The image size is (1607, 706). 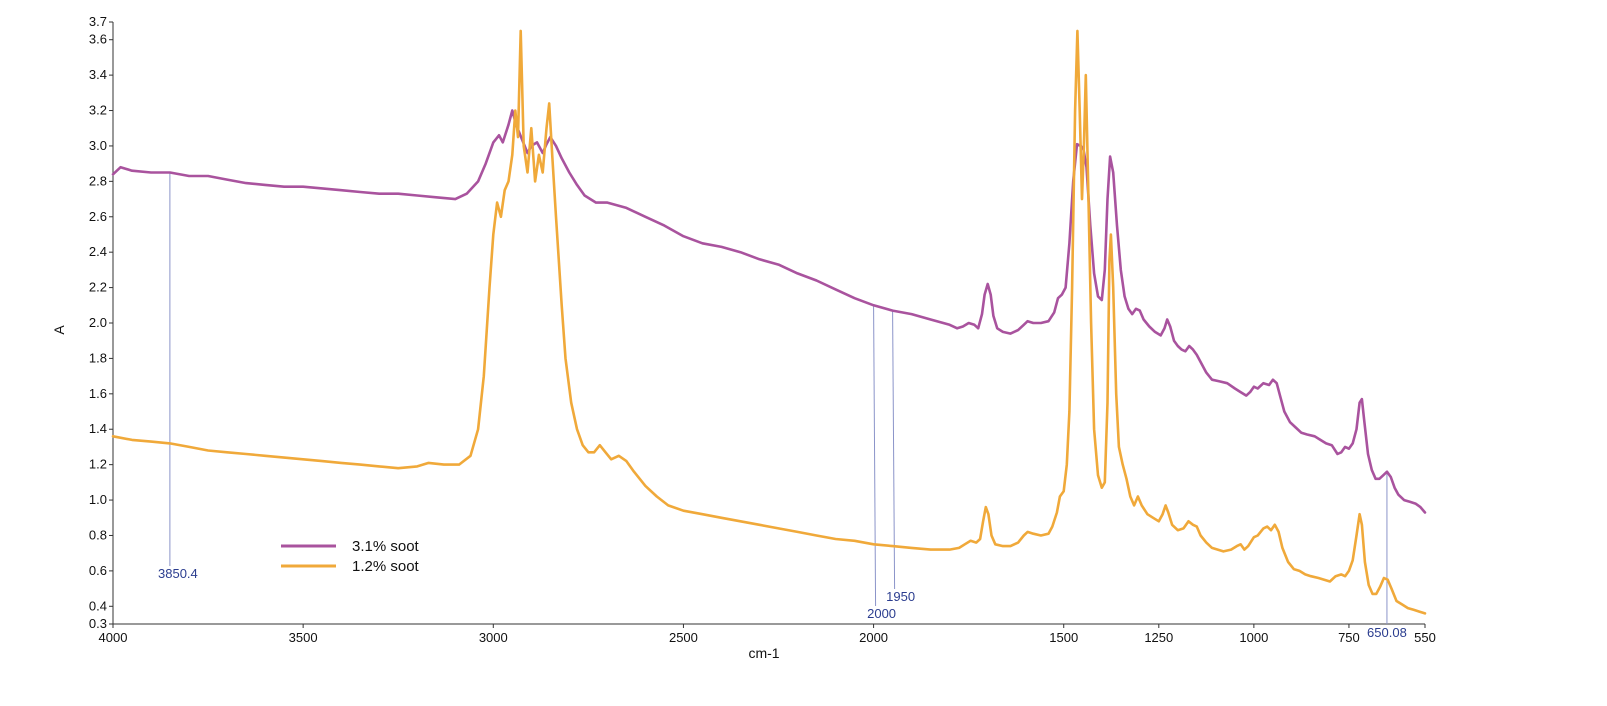 What do you see at coordinates (98, 428) in the screenshot?
I see `y-tick-label: 1.4` at bounding box center [98, 428].